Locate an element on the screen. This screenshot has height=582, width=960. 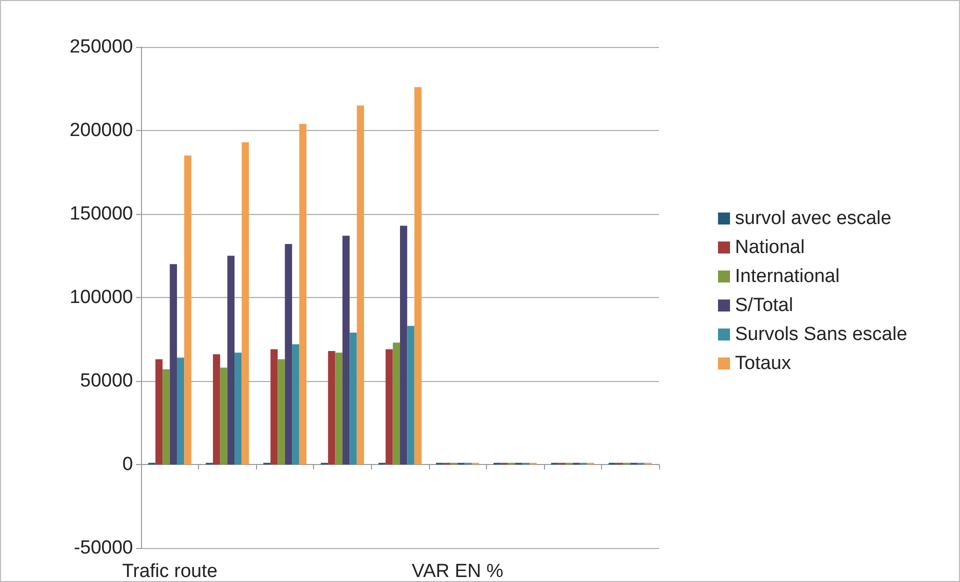
y-tick-label: 200000 is located at coordinates (101, 130).